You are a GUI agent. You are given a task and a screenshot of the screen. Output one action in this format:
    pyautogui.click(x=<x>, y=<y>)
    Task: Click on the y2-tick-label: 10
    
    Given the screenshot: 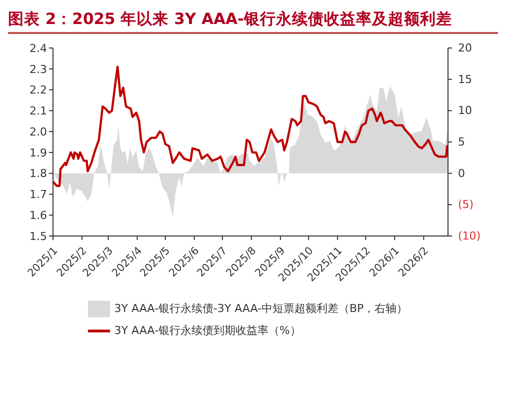 What is the action you would take?
    pyautogui.click(x=465, y=111)
    